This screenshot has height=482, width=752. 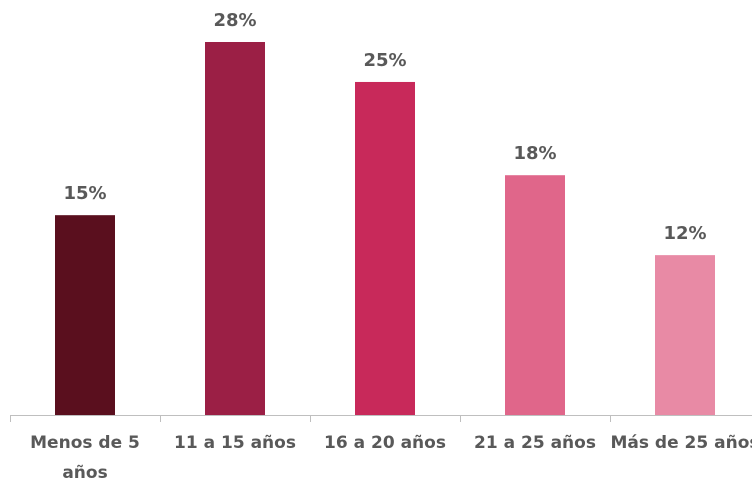 I want to click on x-tick-label: Más de 25 años, so click(x=681, y=443).